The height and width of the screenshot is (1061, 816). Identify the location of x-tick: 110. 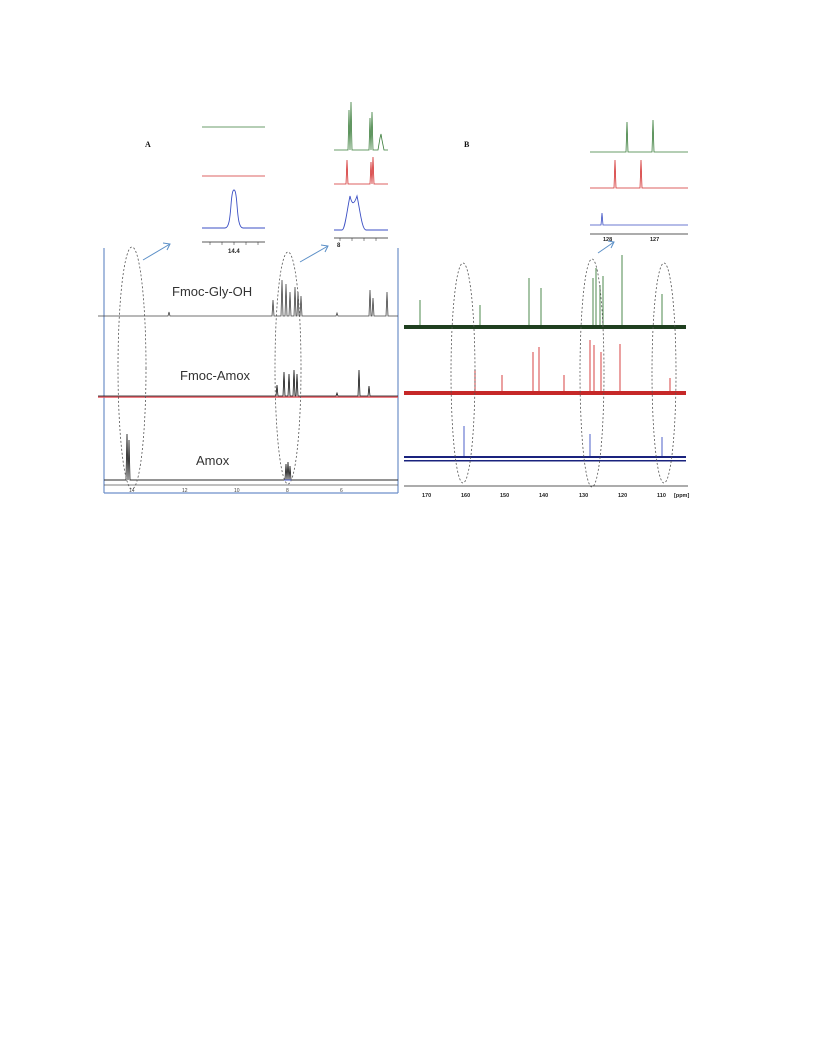
(661, 496).